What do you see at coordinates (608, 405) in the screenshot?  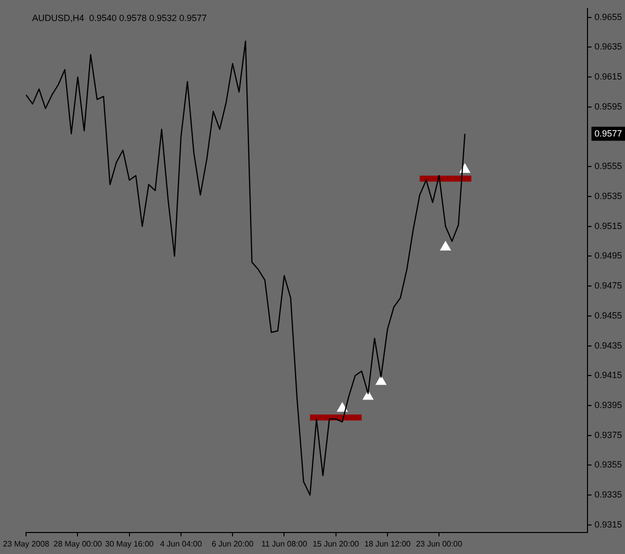 I see `y-tick-label: 0.9395` at bounding box center [608, 405].